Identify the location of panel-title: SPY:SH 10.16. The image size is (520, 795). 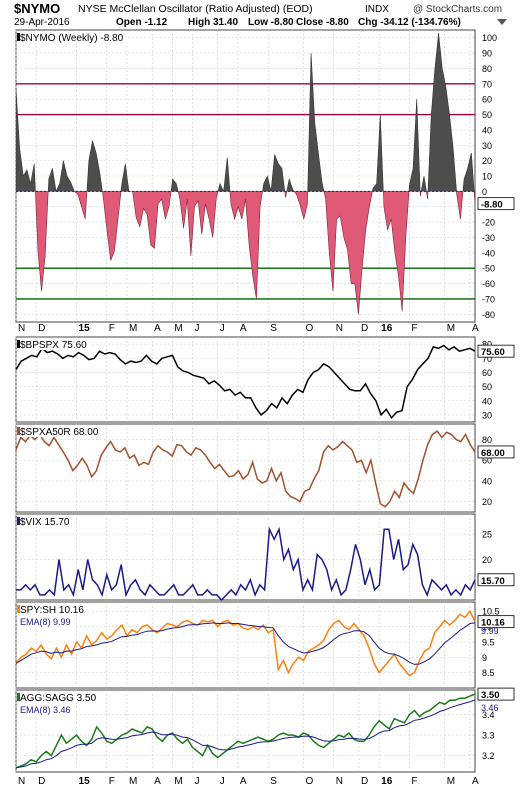
(52, 610).